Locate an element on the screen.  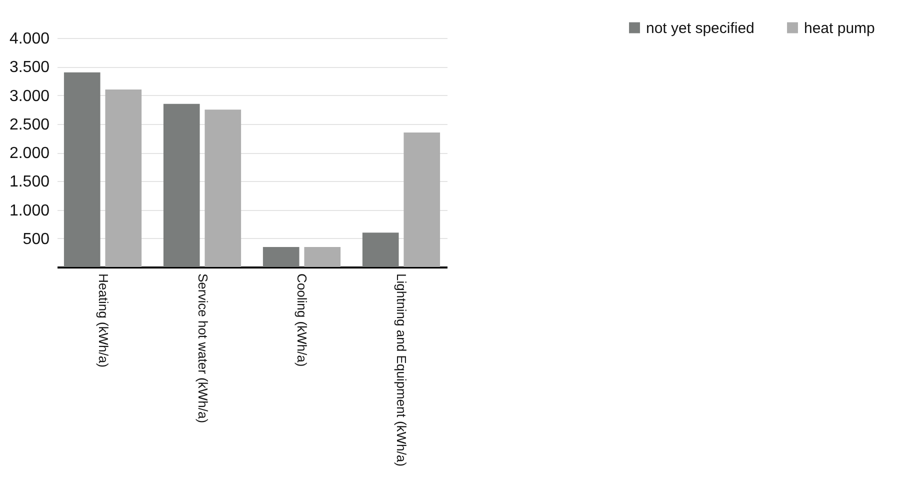
y-tick-label: 1.000 is located at coordinates (29, 211).